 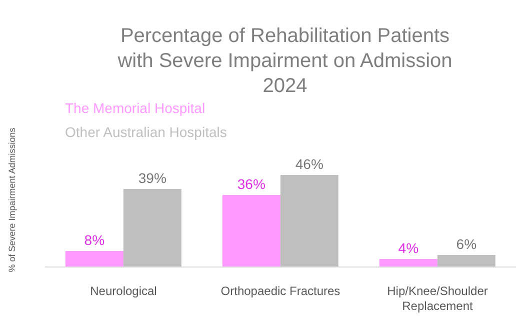 What do you see at coordinates (135, 108) in the screenshot?
I see `text: The Memorial Hospital` at bounding box center [135, 108].